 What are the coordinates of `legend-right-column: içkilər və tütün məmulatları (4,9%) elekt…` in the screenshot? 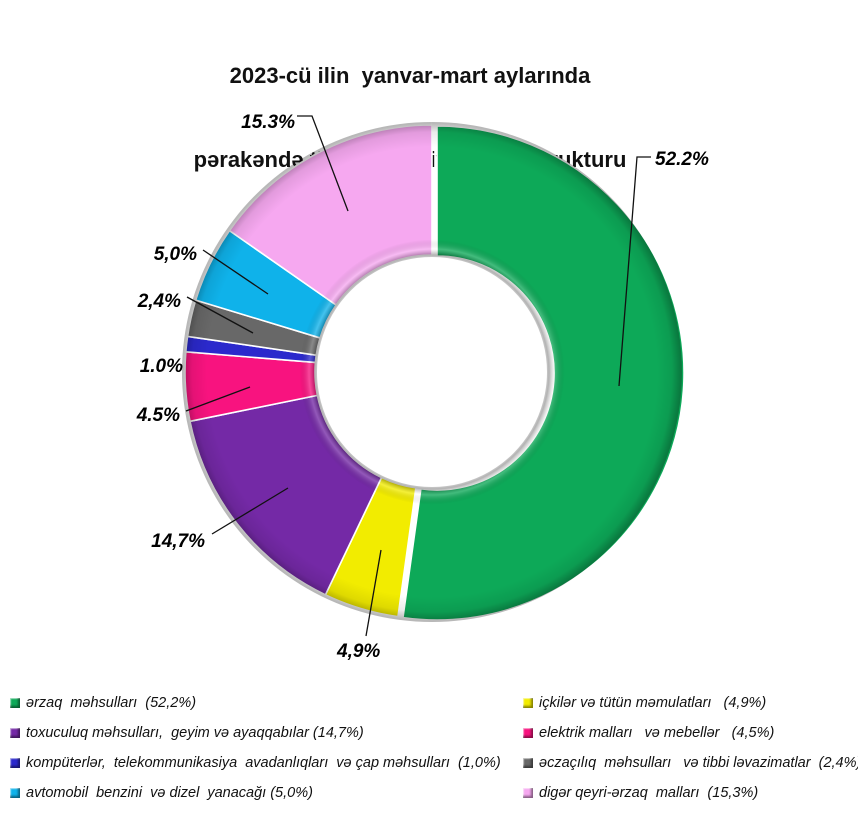 It's located at (690, 748).